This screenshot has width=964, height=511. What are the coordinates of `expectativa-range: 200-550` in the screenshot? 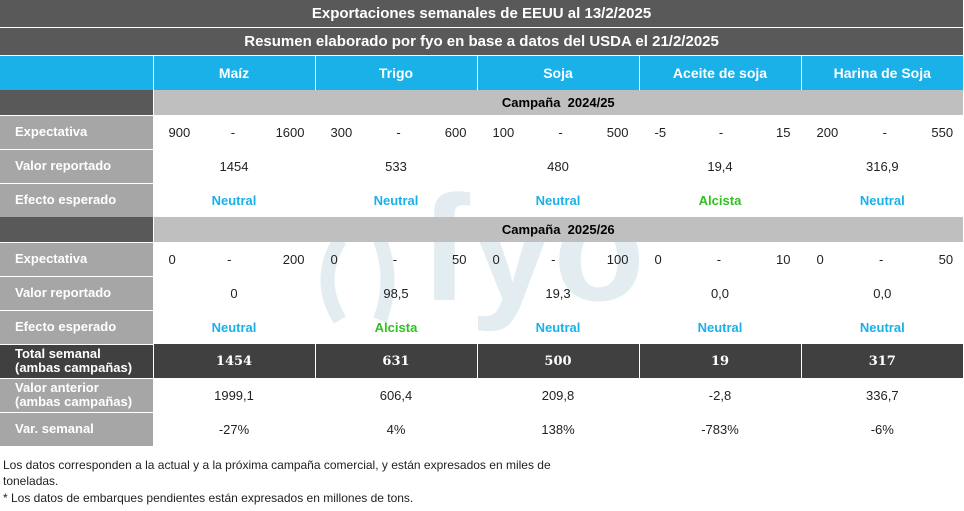 It's located at (885, 132).